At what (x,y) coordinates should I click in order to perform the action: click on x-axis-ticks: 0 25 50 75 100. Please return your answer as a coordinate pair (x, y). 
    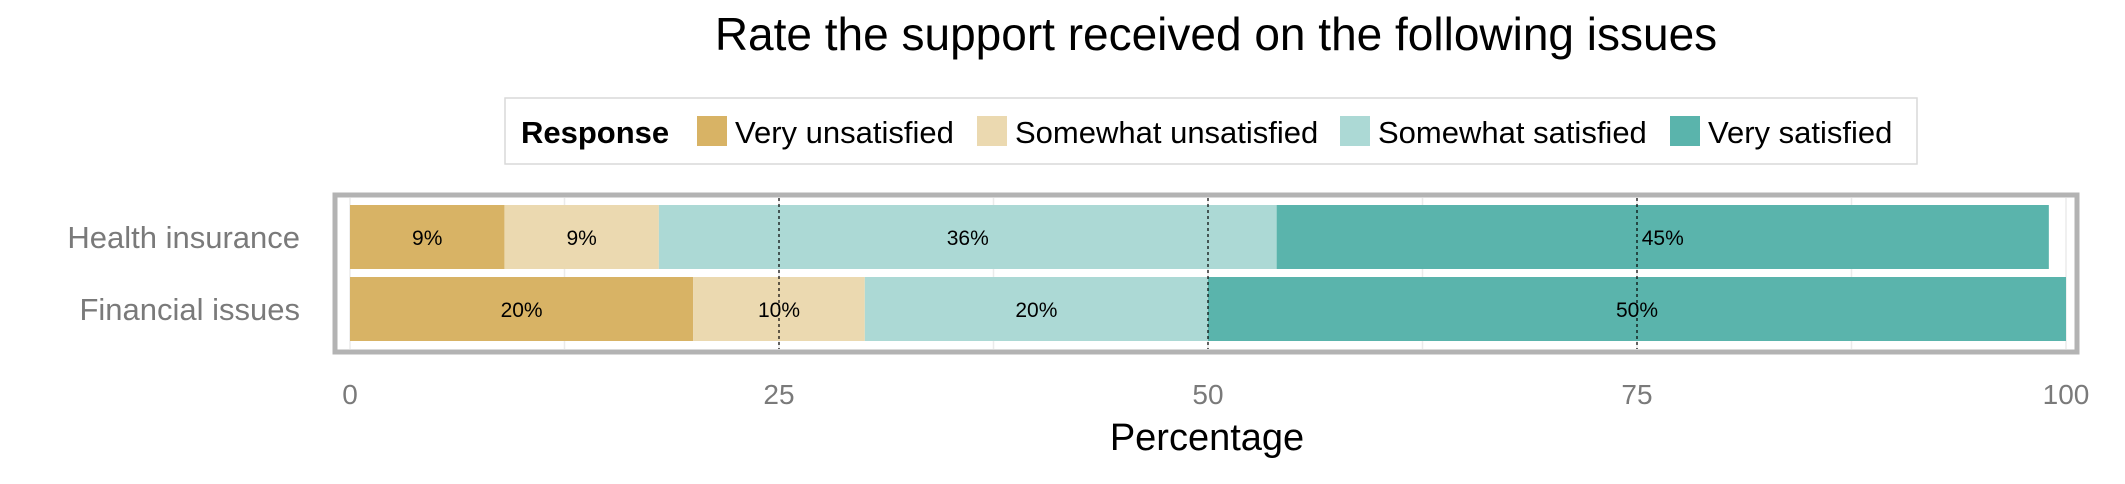
    Looking at the image, I should click on (1215, 394).